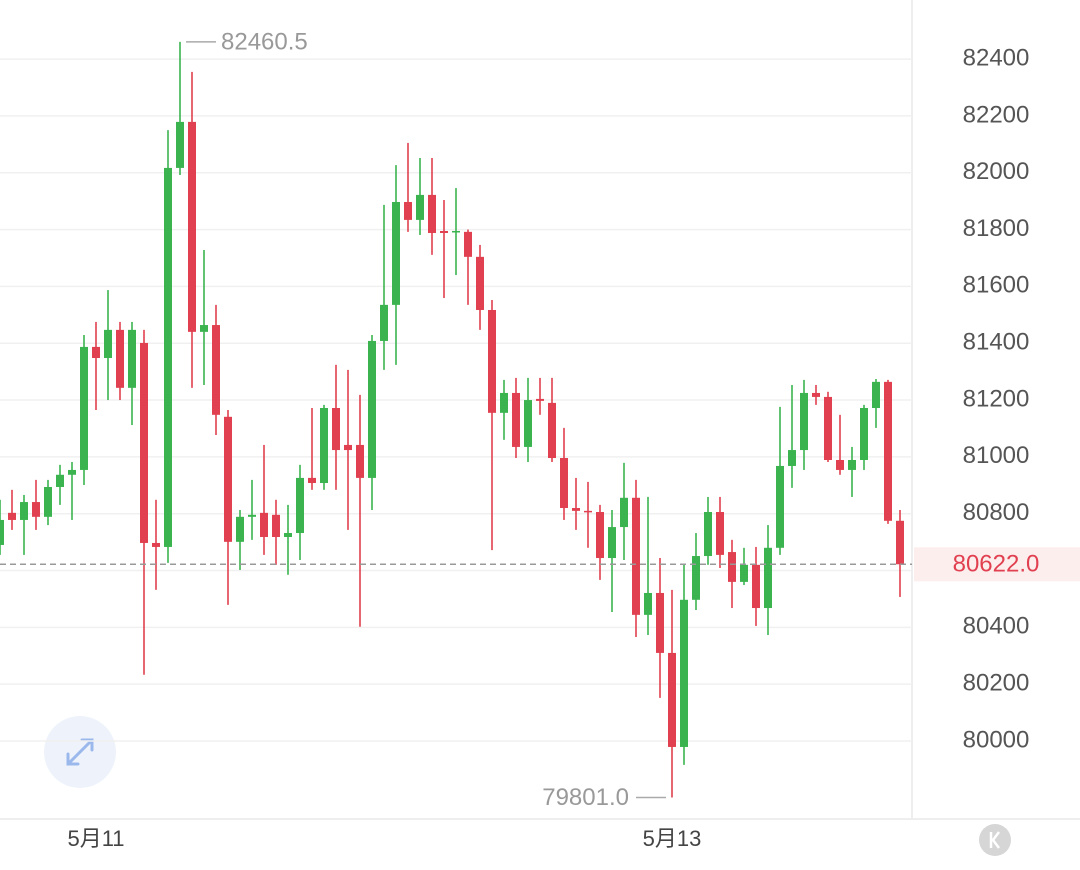  I want to click on y-tick-label: 80400, so click(996, 626).